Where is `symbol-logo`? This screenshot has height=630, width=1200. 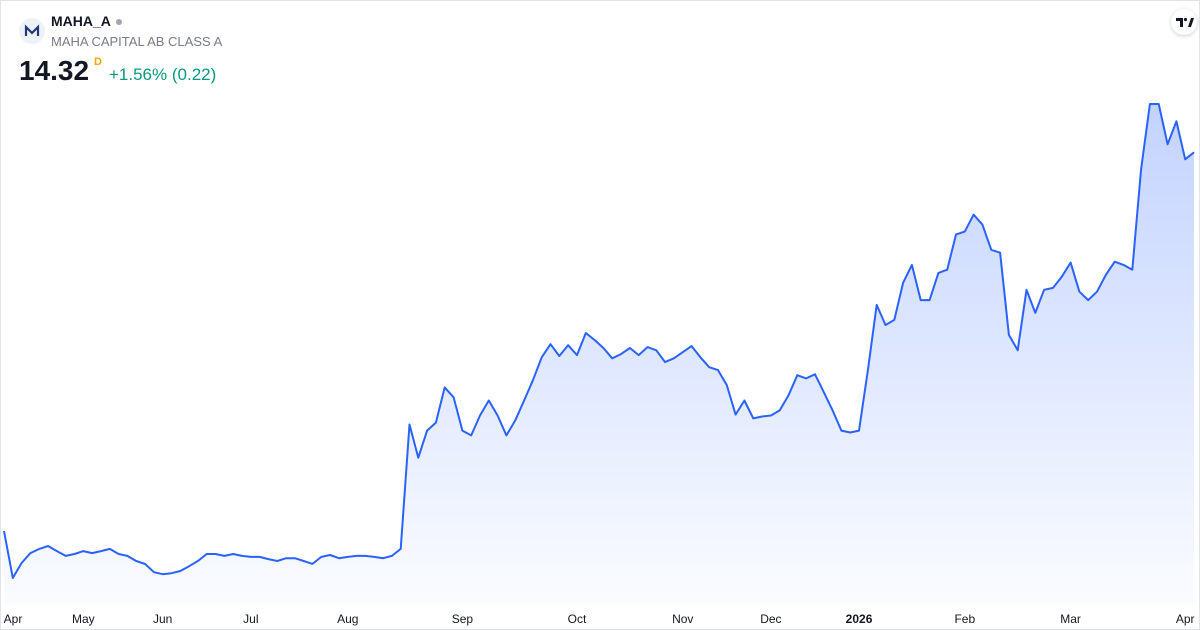
symbol-logo is located at coordinates (32, 31).